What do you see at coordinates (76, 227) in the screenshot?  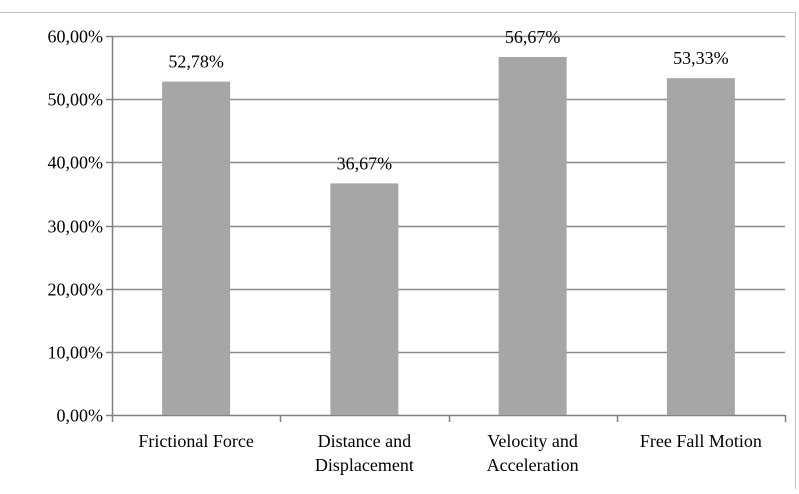 I see `y-tick-label: 30,00%` at bounding box center [76, 227].